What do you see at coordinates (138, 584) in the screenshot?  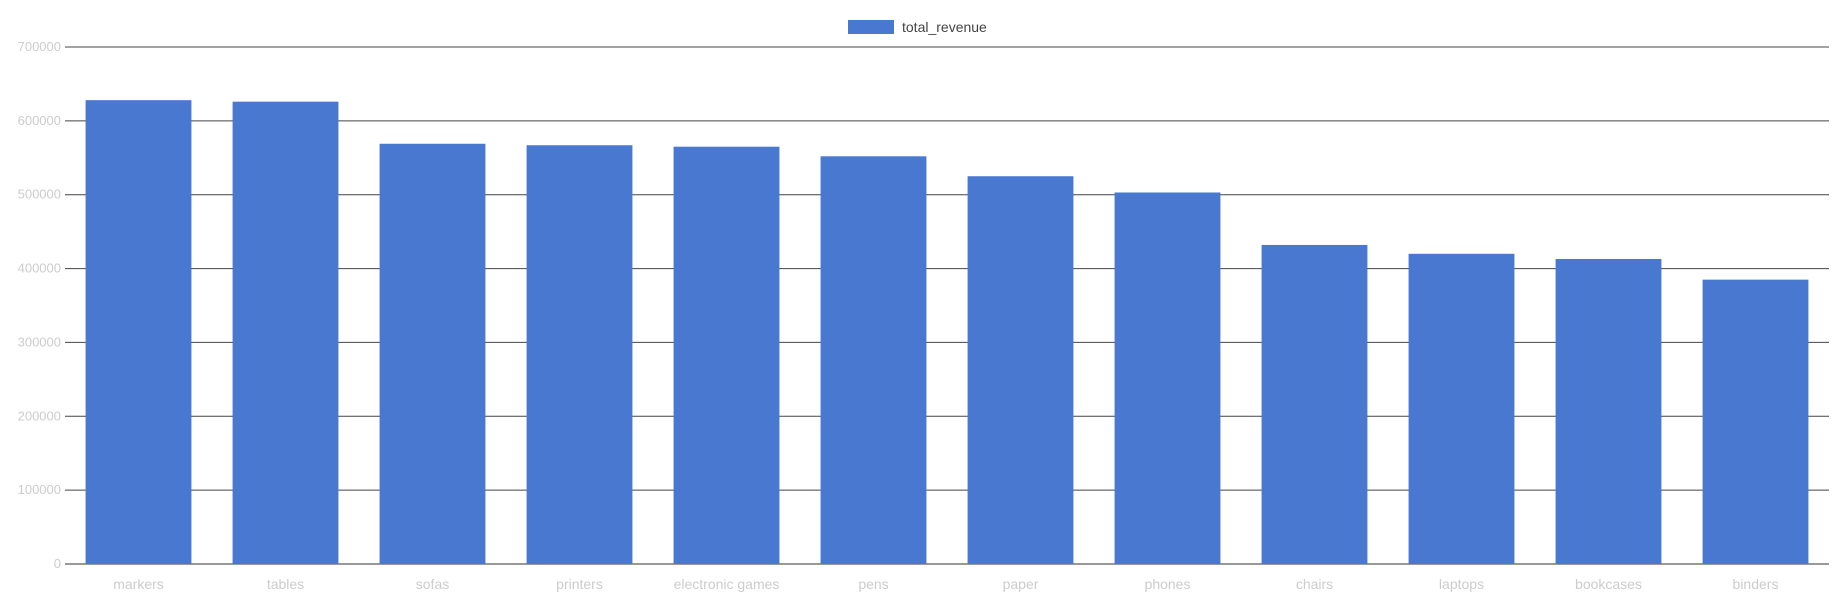 I see `x-tick-label: markers` at bounding box center [138, 584].